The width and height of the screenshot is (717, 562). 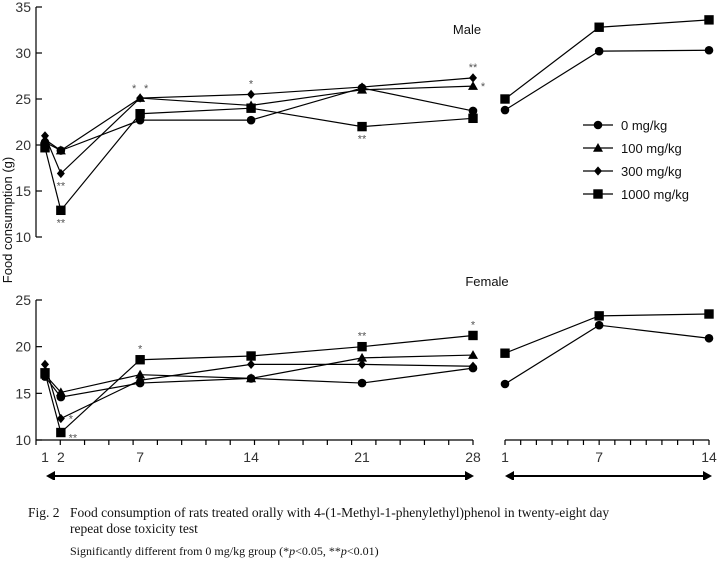 I want to click on female-recovery-line-0-mg-kg, so click(x=607, y=354).